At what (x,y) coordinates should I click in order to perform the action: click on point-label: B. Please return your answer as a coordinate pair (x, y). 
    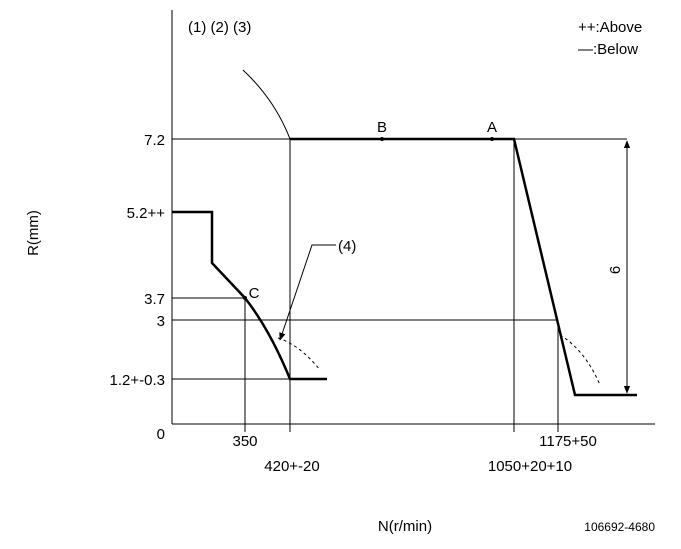
    Looking at the image, I should click on (382, 127).